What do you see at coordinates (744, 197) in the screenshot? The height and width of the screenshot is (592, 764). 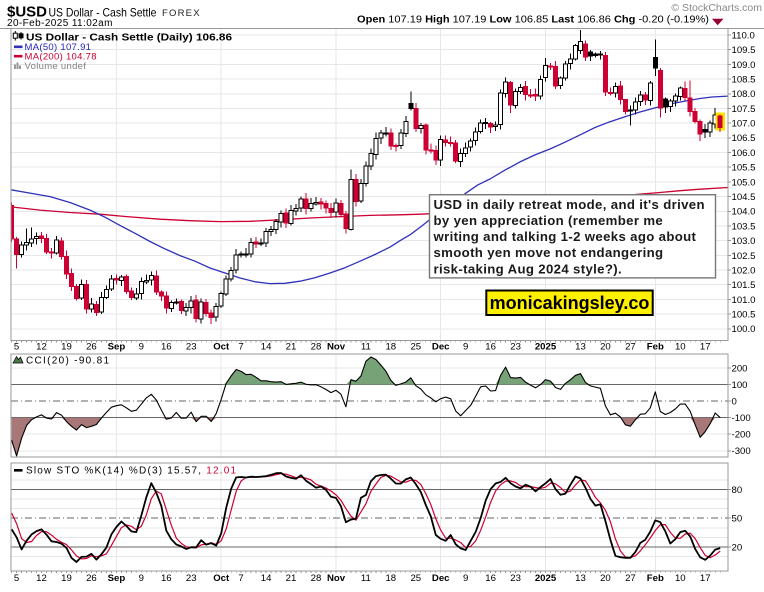 I see `svg-text: 104.5` at bounding box center [744, 197].